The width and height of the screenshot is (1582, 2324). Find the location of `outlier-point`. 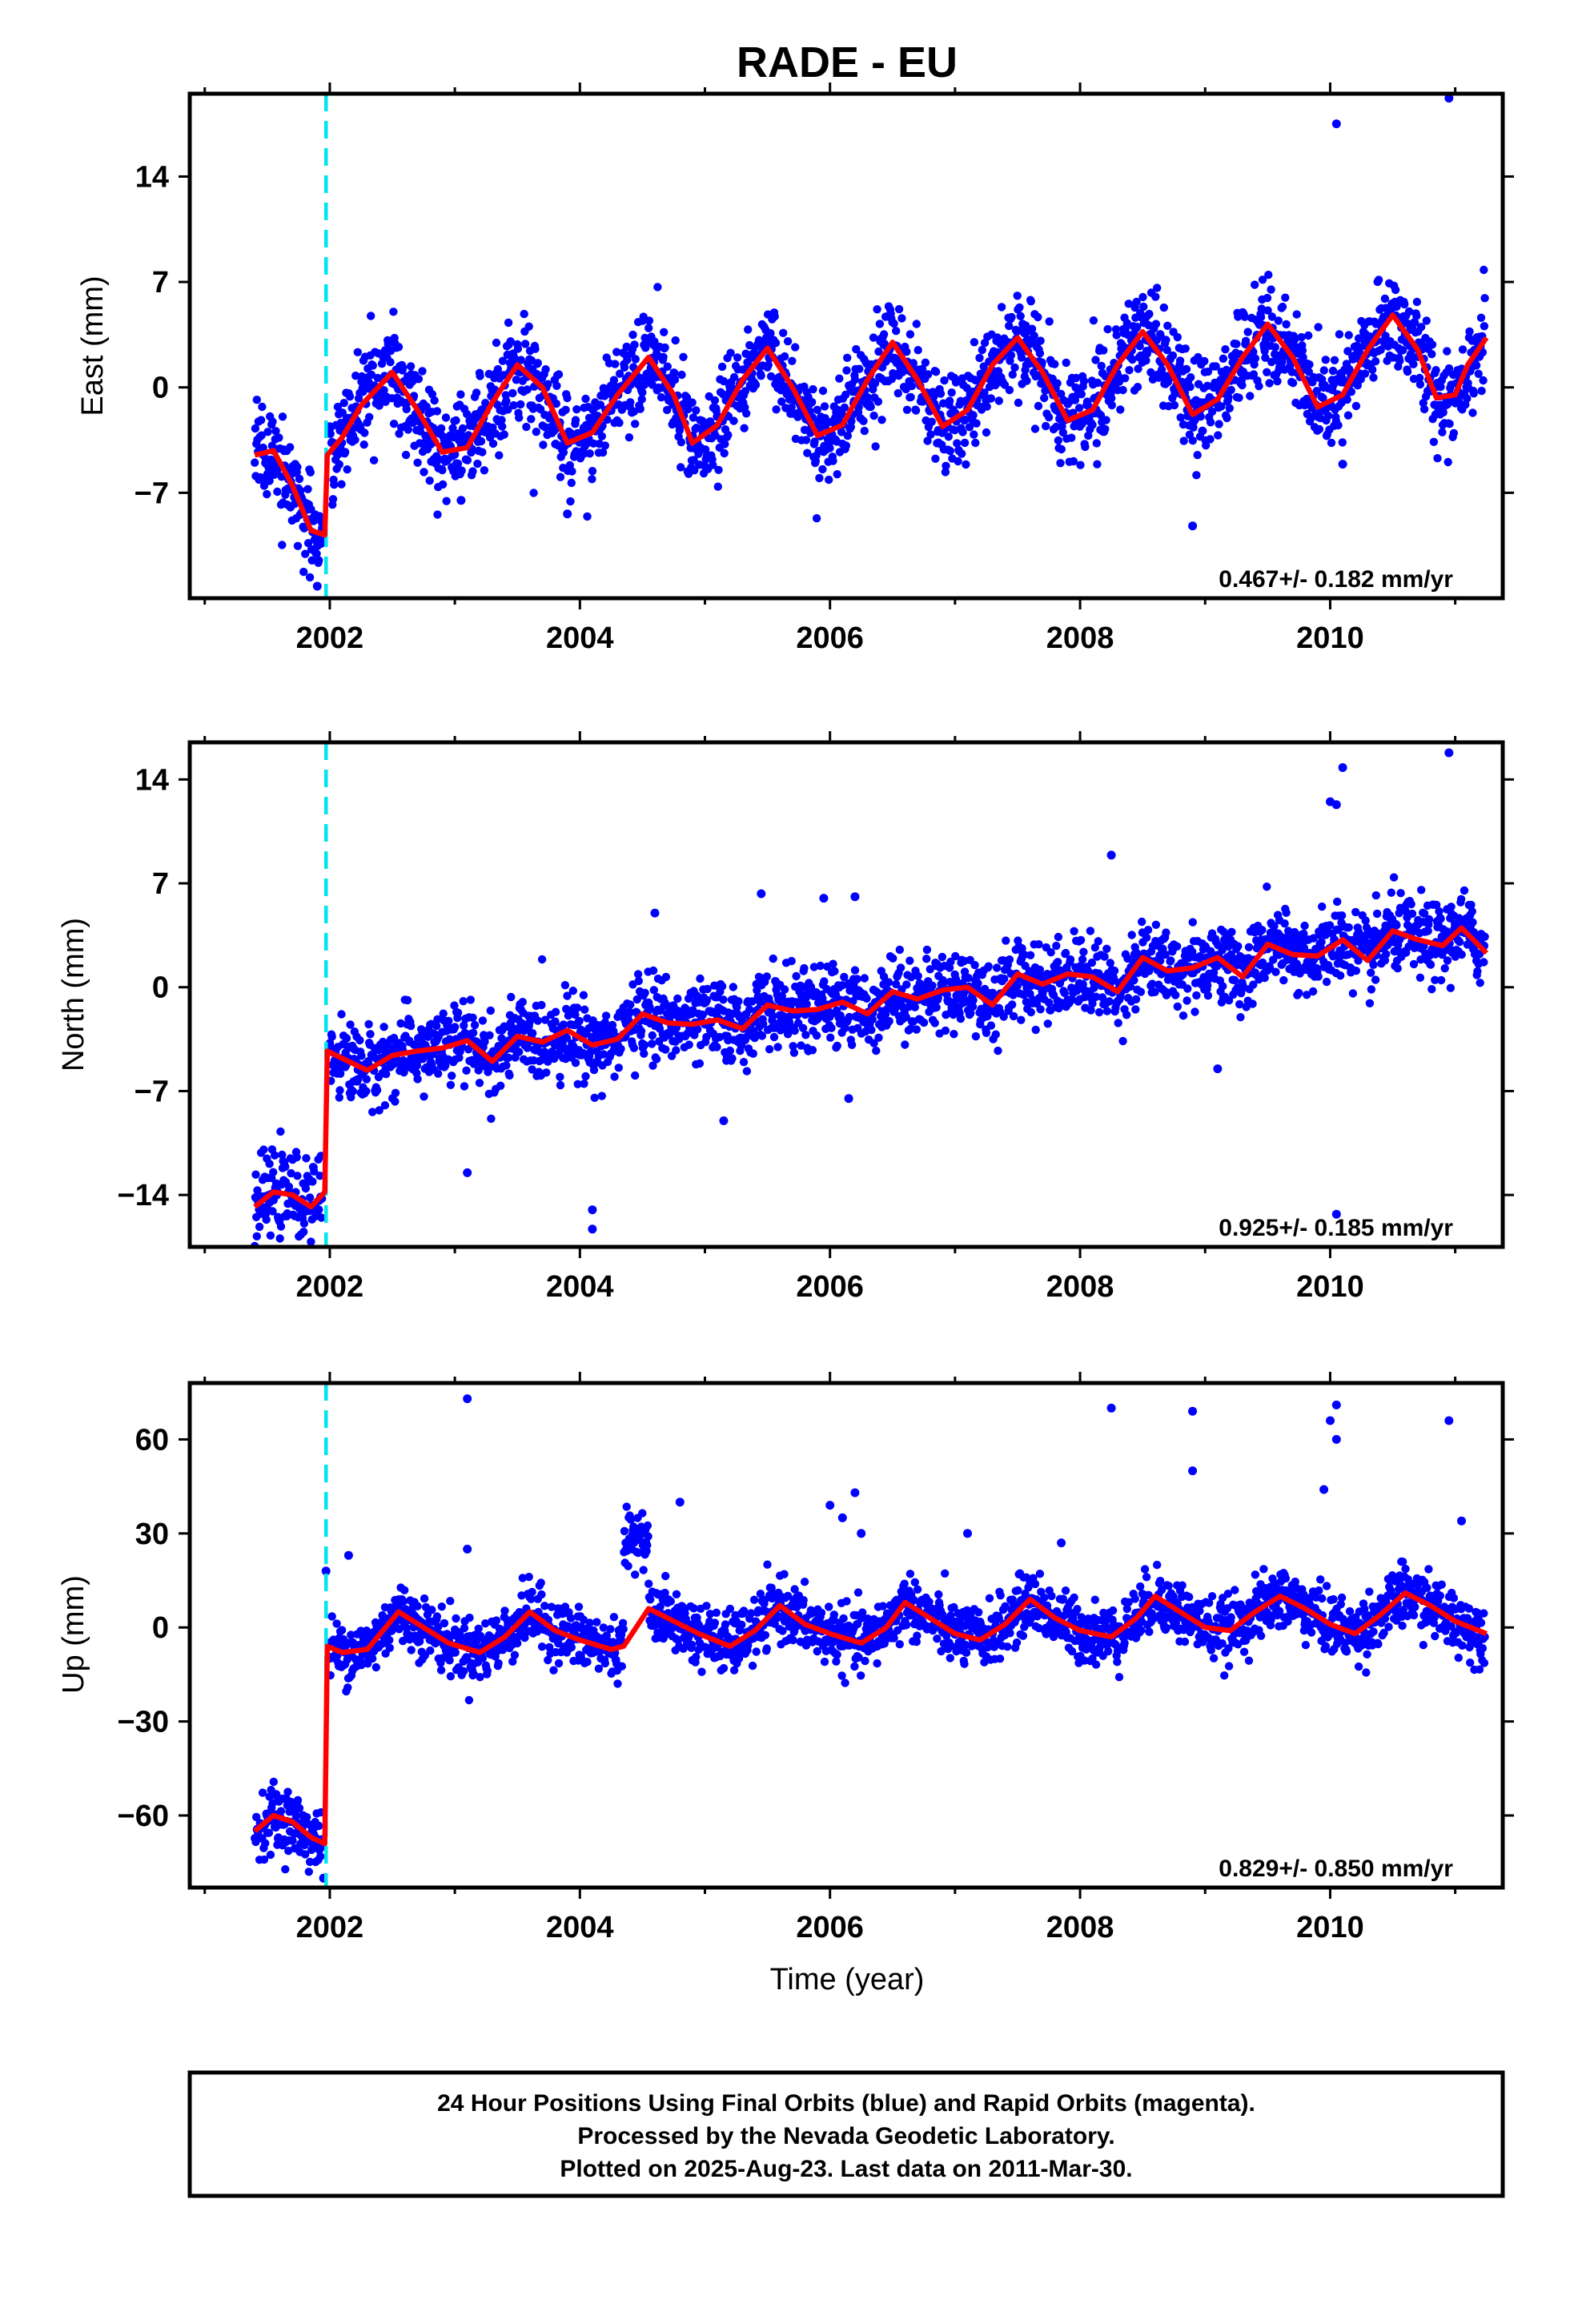

outlier-point is located at coordinates (855, 897).